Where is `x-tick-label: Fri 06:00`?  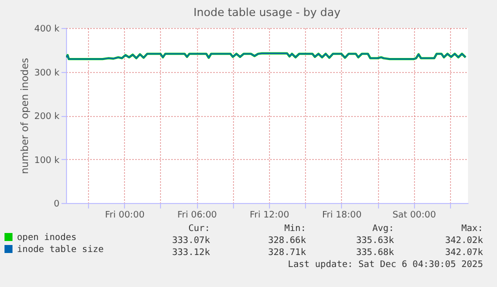 x-tick-label: Fri 06:00 is located at coordinates (197, 215).